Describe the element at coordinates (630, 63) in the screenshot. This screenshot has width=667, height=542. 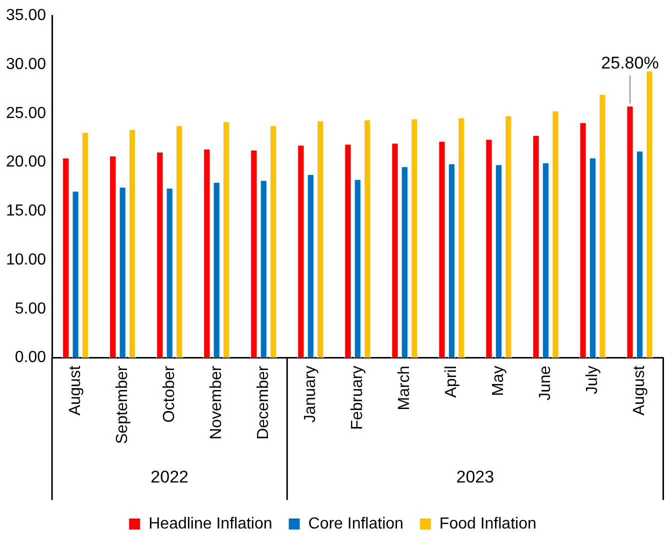
I see `data-label: 25.80%` at that location.